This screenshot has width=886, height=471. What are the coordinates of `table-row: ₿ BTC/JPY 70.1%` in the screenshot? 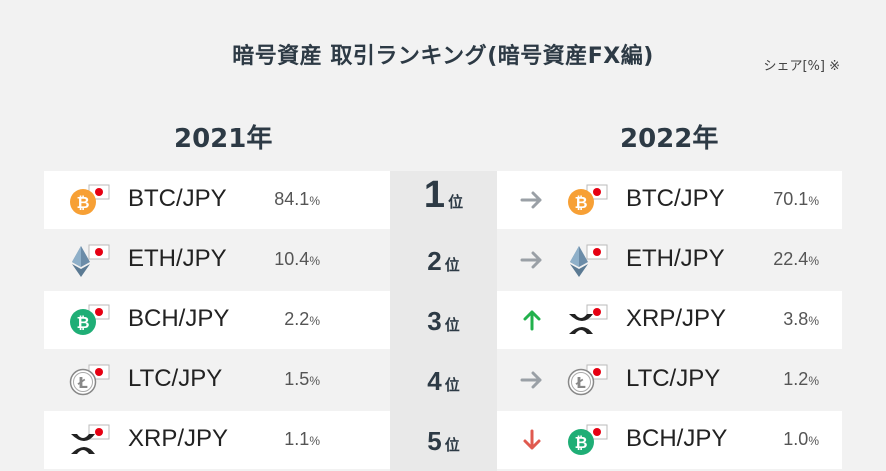 It's located at (669, 200).